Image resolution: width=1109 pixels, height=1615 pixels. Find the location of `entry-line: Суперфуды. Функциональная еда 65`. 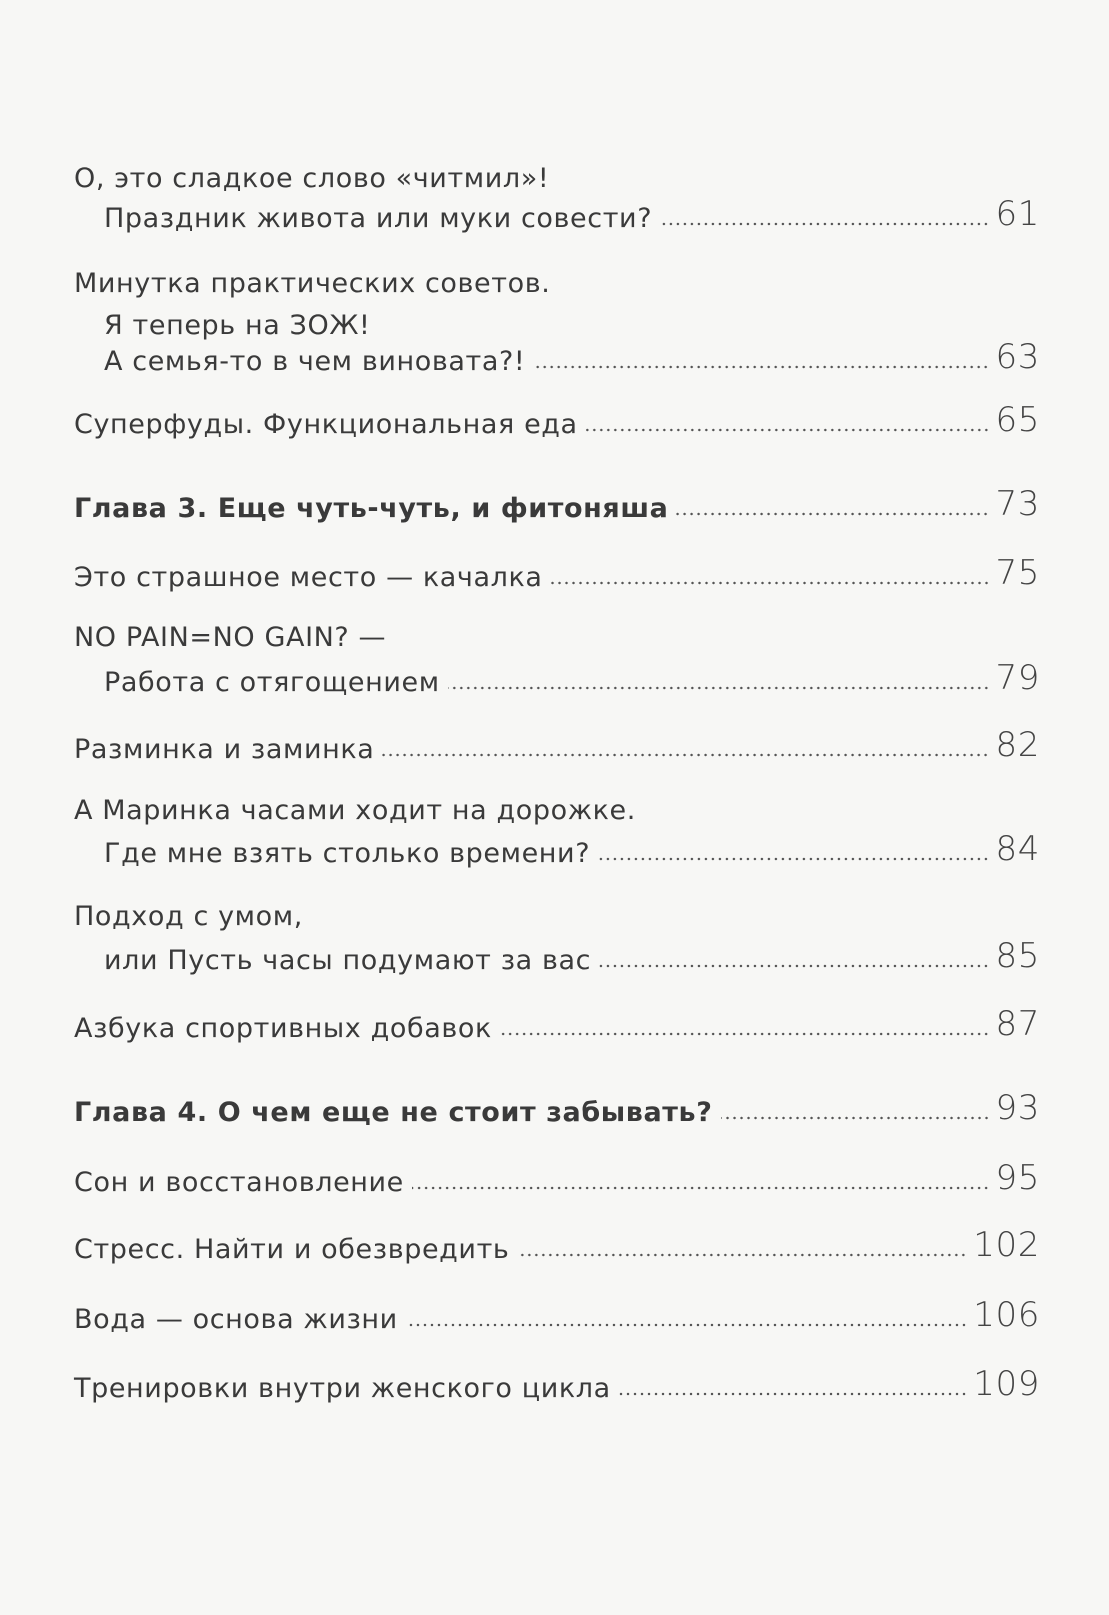

entry-line: Суперфуды. Функциональная еда 65 is located at coordinates (520, 419).